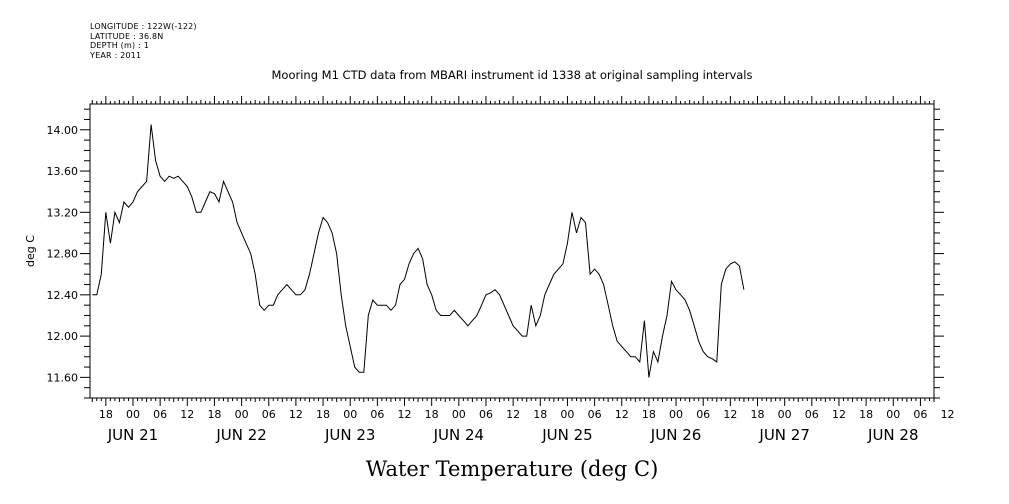 This screenshot has width=1009, height=504. I want to click on date-label: JUN 28, so click(892, 435).